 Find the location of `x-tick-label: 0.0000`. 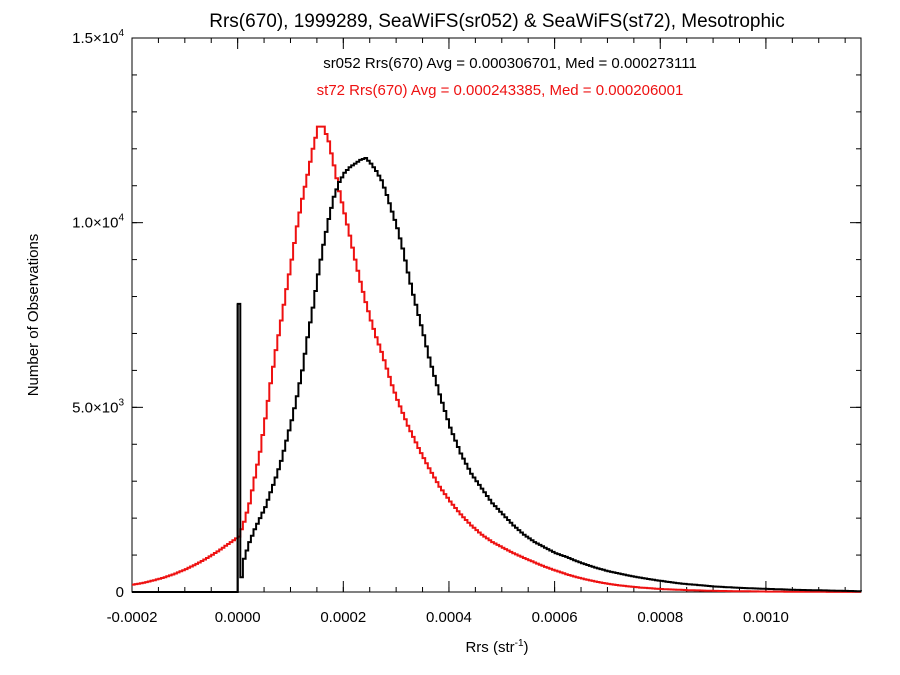

x-tick-label: 0.0000 is located at coordinates (238, 617).